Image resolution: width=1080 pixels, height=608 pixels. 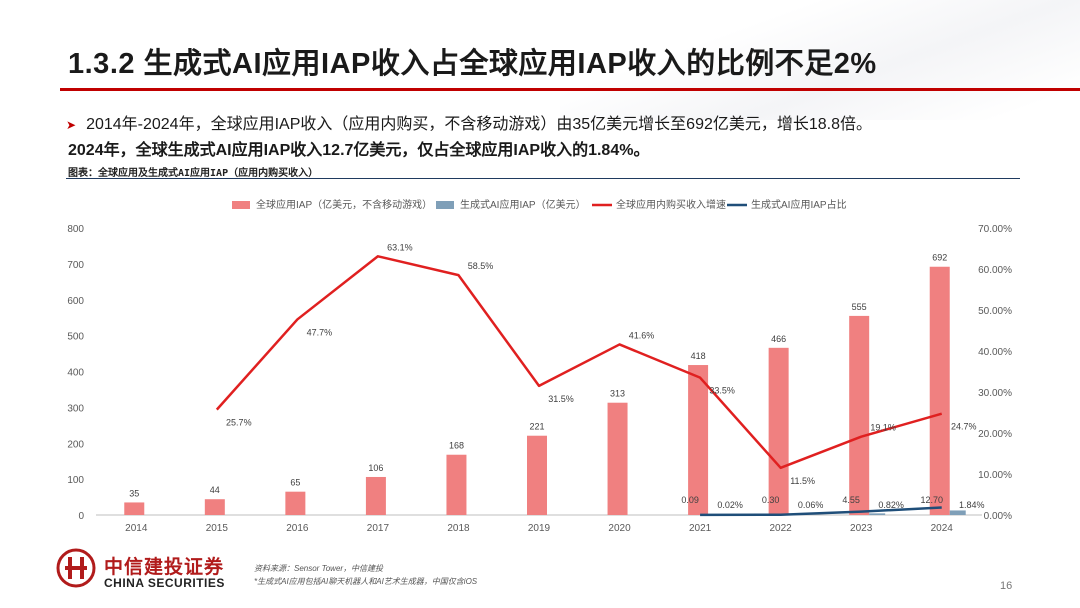 I want to click on bar-global-iap-label: 313, so click(x=617, y=394).